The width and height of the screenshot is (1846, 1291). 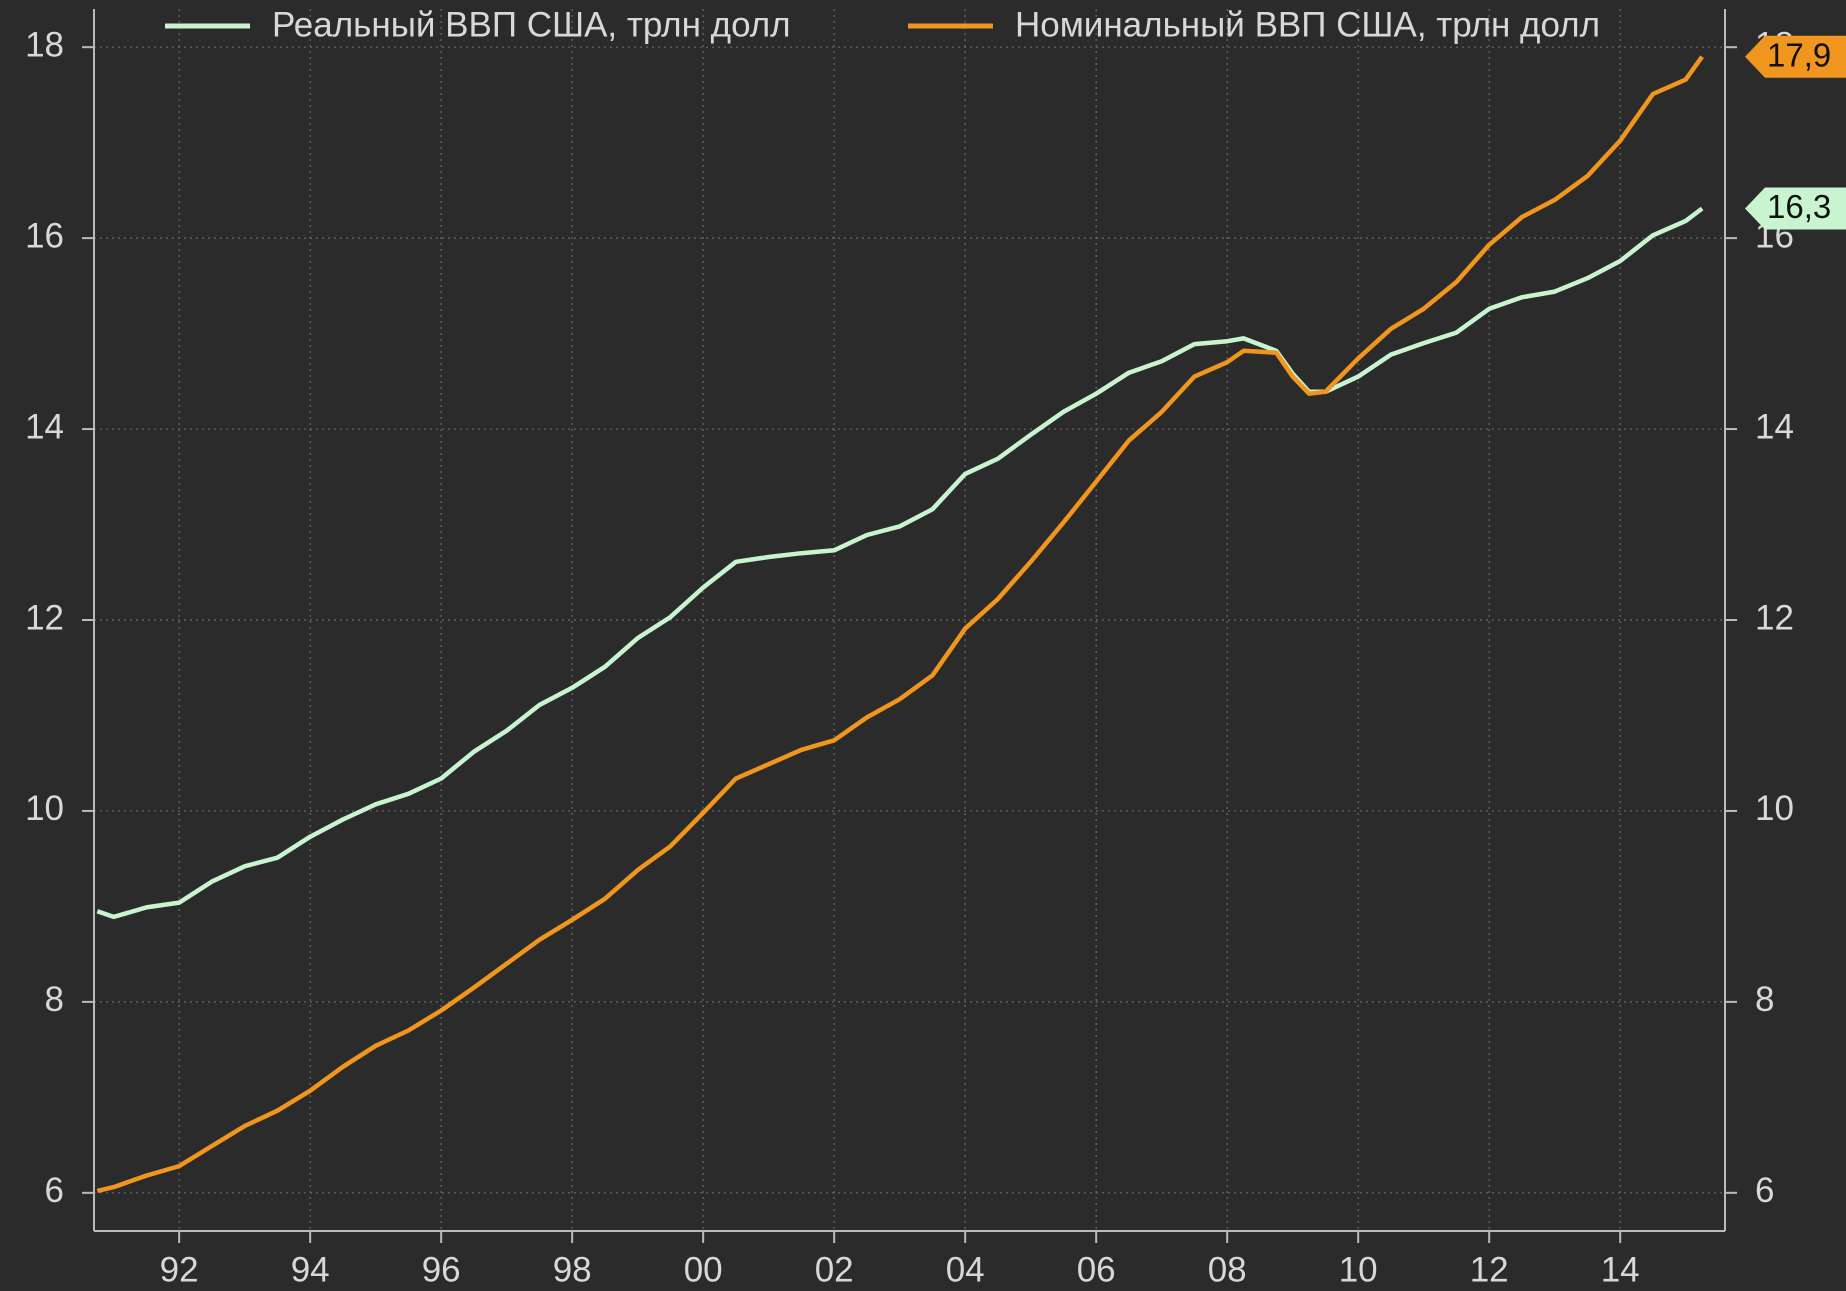 I want to click on x-tick-label: 96, so click(x=441, y=1269).